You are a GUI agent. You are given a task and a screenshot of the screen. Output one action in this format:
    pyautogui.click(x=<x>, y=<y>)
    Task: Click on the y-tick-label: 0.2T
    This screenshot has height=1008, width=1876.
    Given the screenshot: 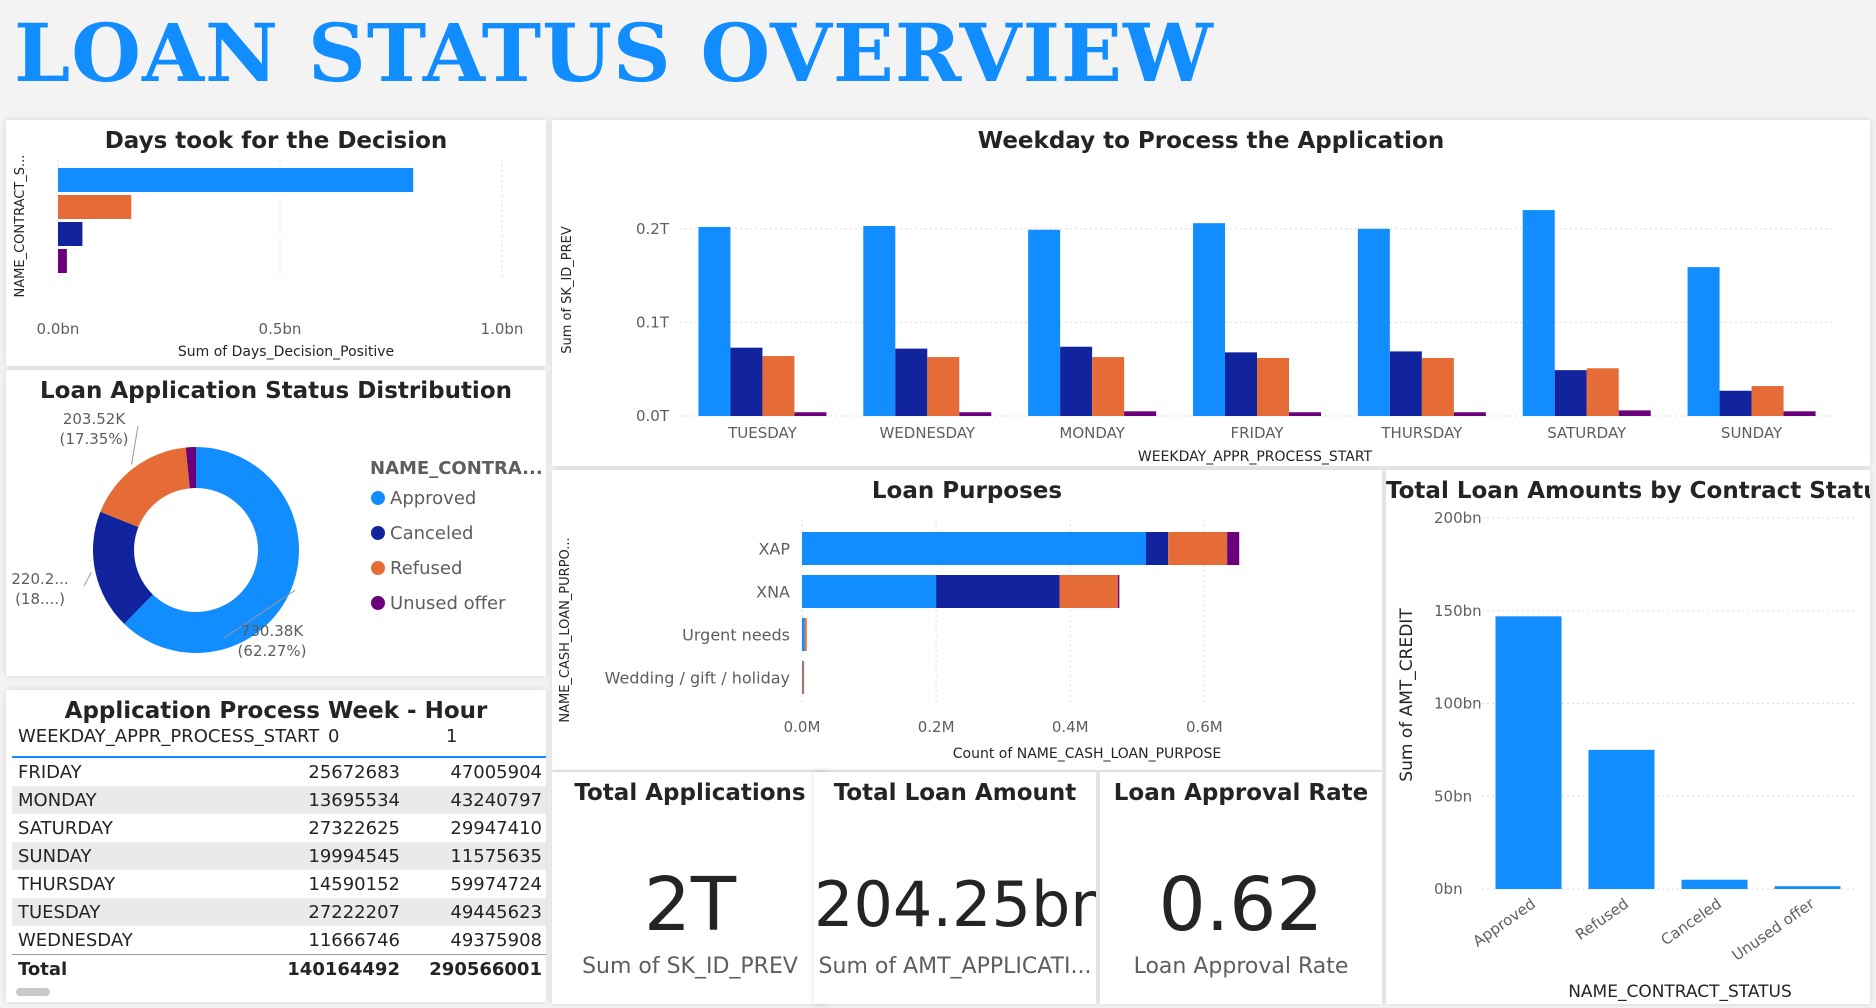 What is the action you would take?
    pyautogui.click(x=653, y=229)
    